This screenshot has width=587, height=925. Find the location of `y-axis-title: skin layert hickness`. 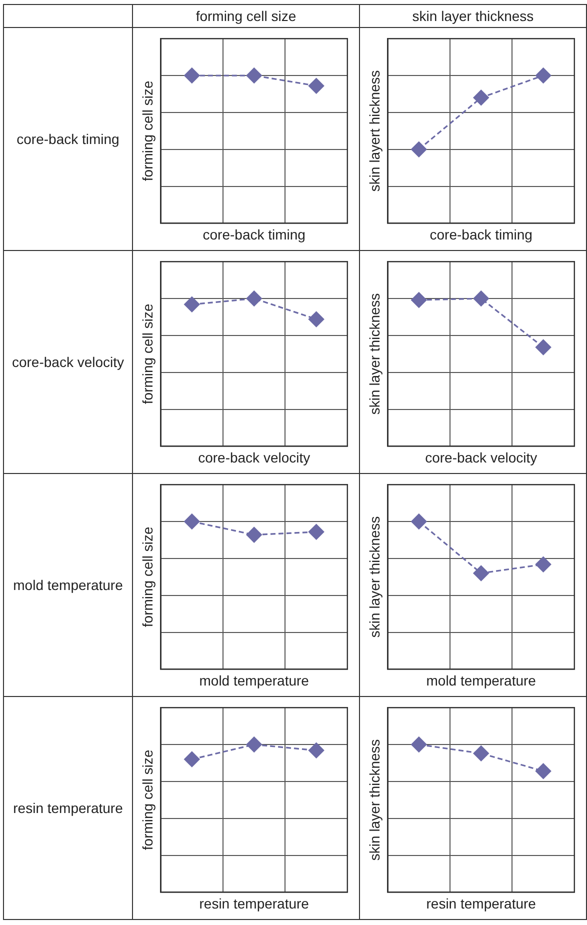

y-axis-title: skin layert hickness is located at coordinates (374, 131).